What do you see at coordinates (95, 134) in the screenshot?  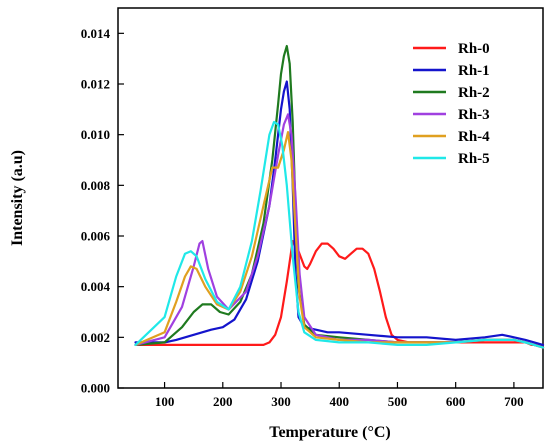 I see `y-tick-label: 0.010` at bounding box center [95, 134].